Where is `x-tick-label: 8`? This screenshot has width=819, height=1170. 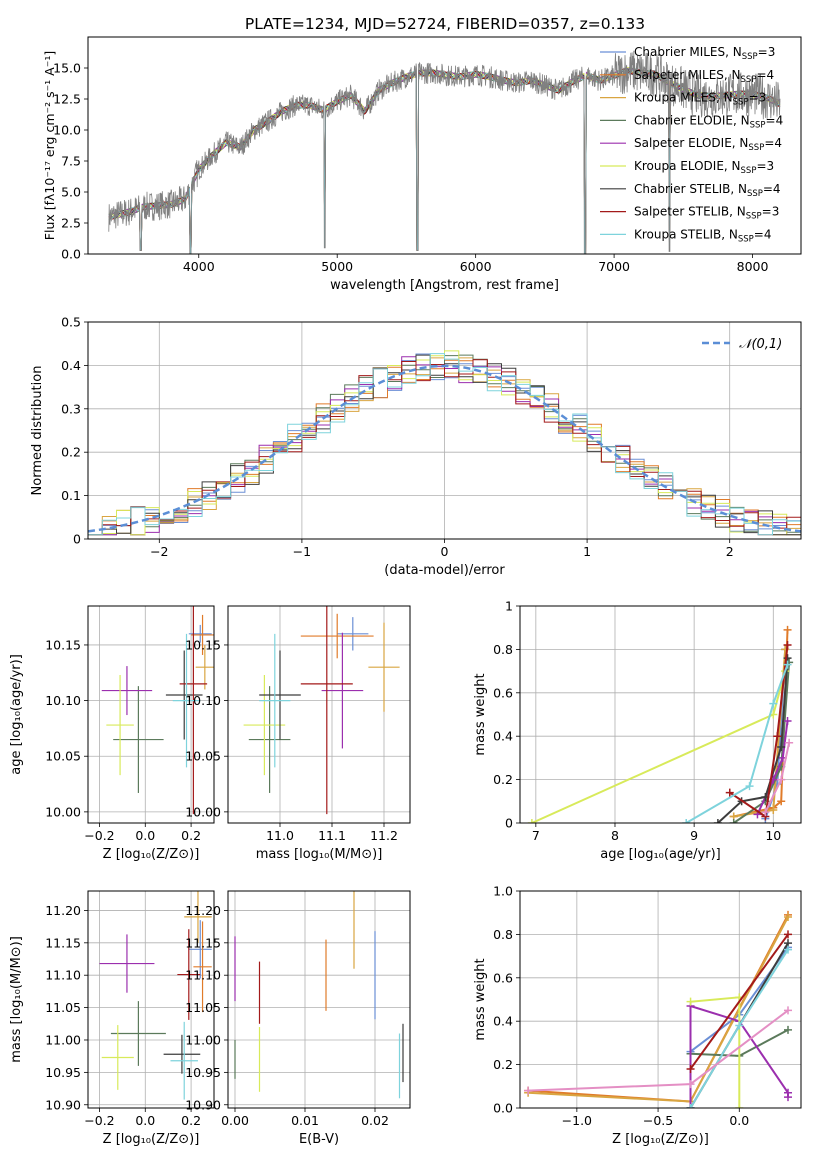
x-tick-label: 8 is located at coordinates (615, 835).